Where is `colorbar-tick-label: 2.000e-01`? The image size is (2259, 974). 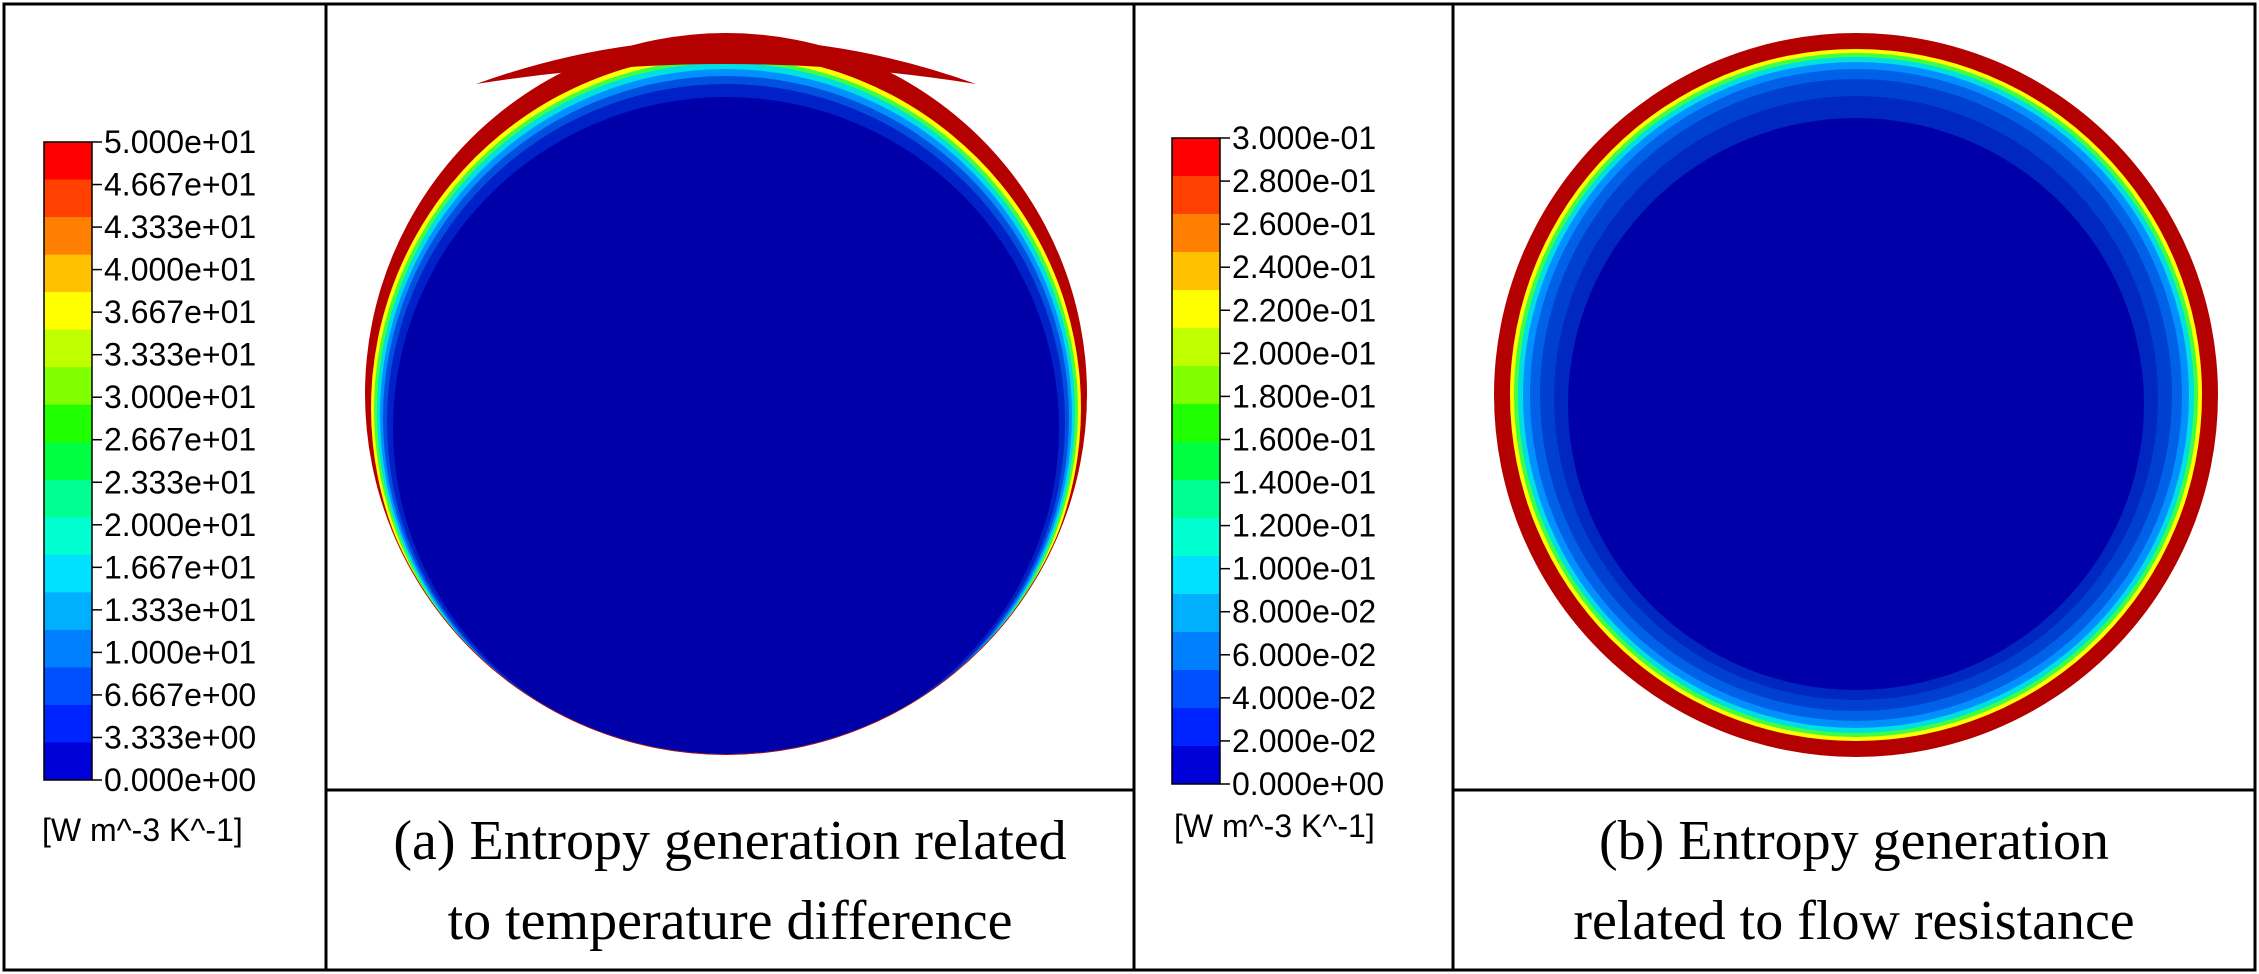
colorbar-tick-label: 2.000e-01 is located at coordinates (1304, 353).